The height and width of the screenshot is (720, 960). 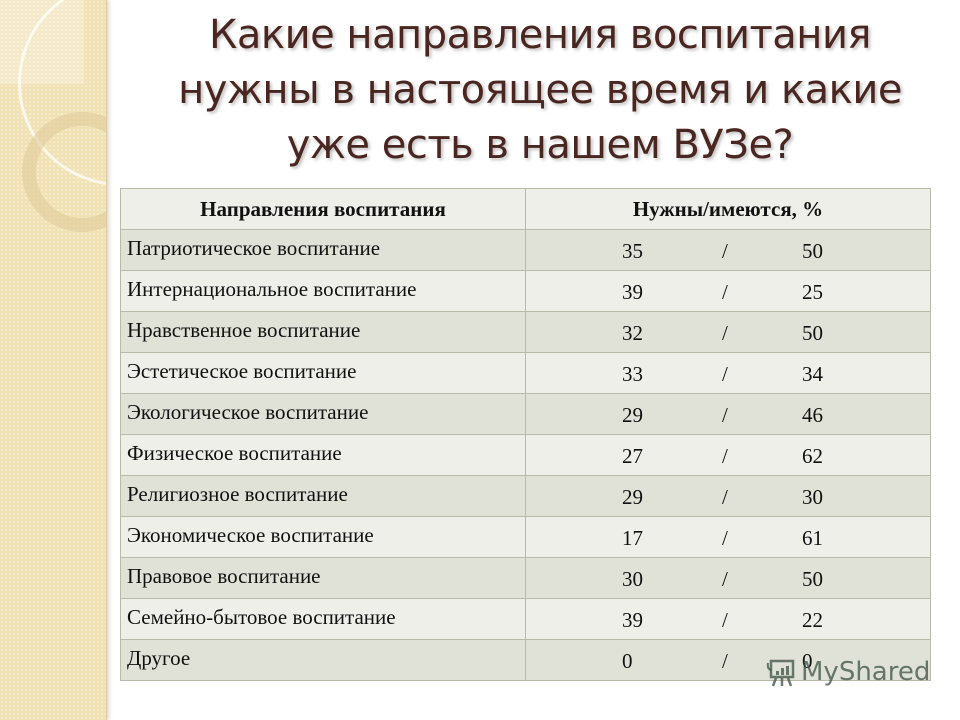 What do you see at coordinates (812, 620) in the screenshot?
I see `existing-percent: 22` at bounding box center [812, 620].